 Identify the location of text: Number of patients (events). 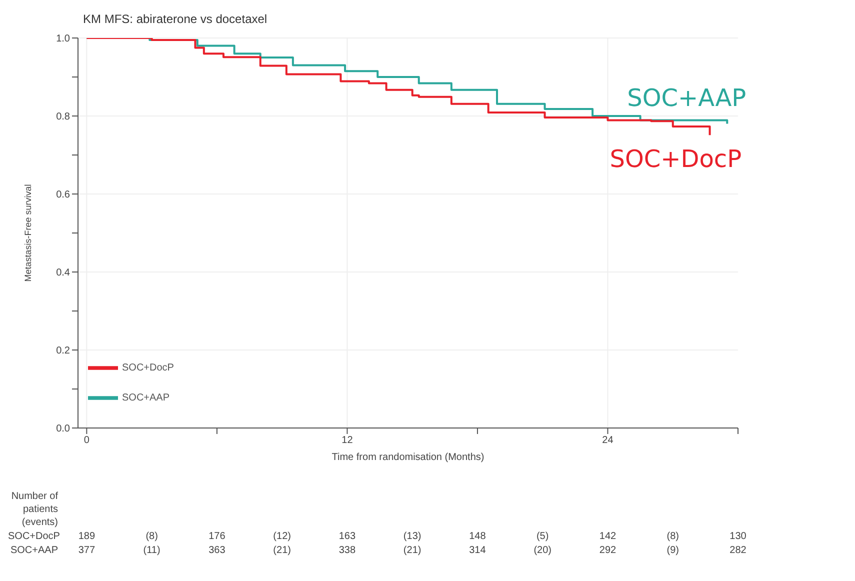
(34, 509).